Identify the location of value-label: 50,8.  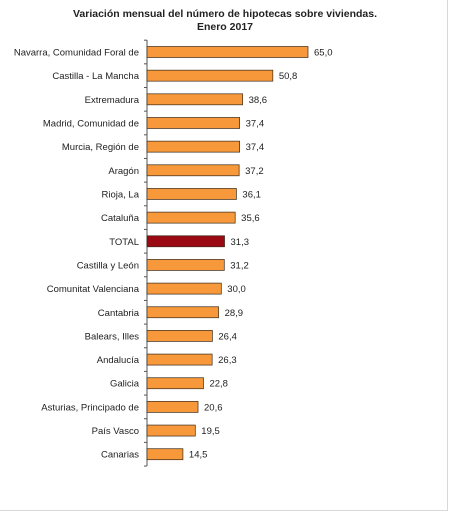
(288, 76).